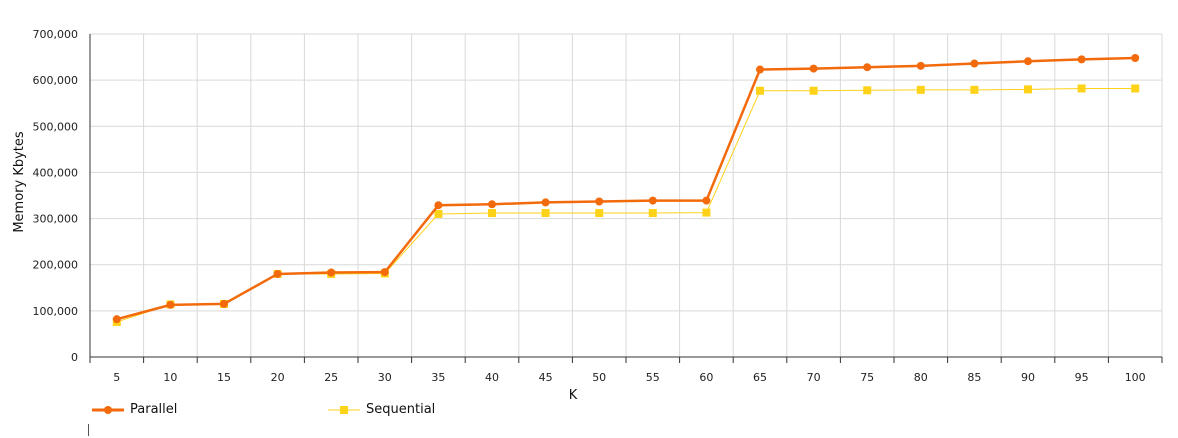 Image resolution: width=1178 pixels, height=438 pixels. I want to click on text-cursor, so click(88, 430).